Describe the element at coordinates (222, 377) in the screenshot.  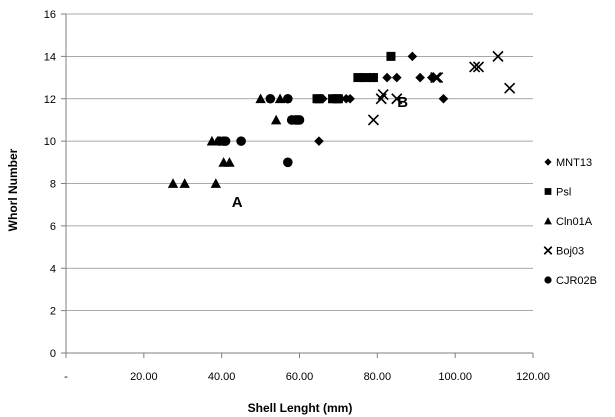
I see `x-tick-label: 40.00` at that location.